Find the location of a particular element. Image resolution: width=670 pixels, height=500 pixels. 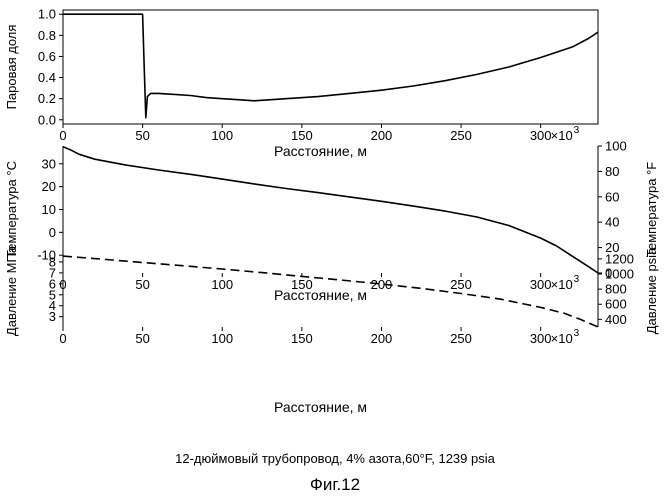

y-axis-label: Паровая доля is located at coordinates (11, 67).